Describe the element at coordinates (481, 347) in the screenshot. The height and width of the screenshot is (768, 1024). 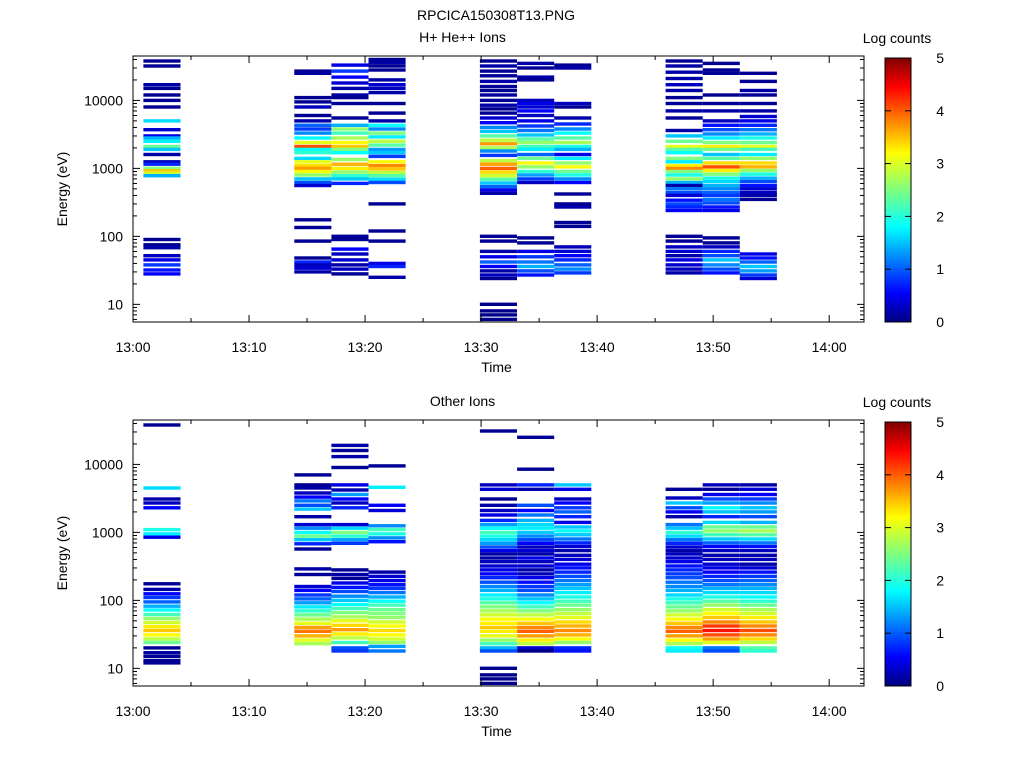
I see `x-tick-label: 13:30` at that location.